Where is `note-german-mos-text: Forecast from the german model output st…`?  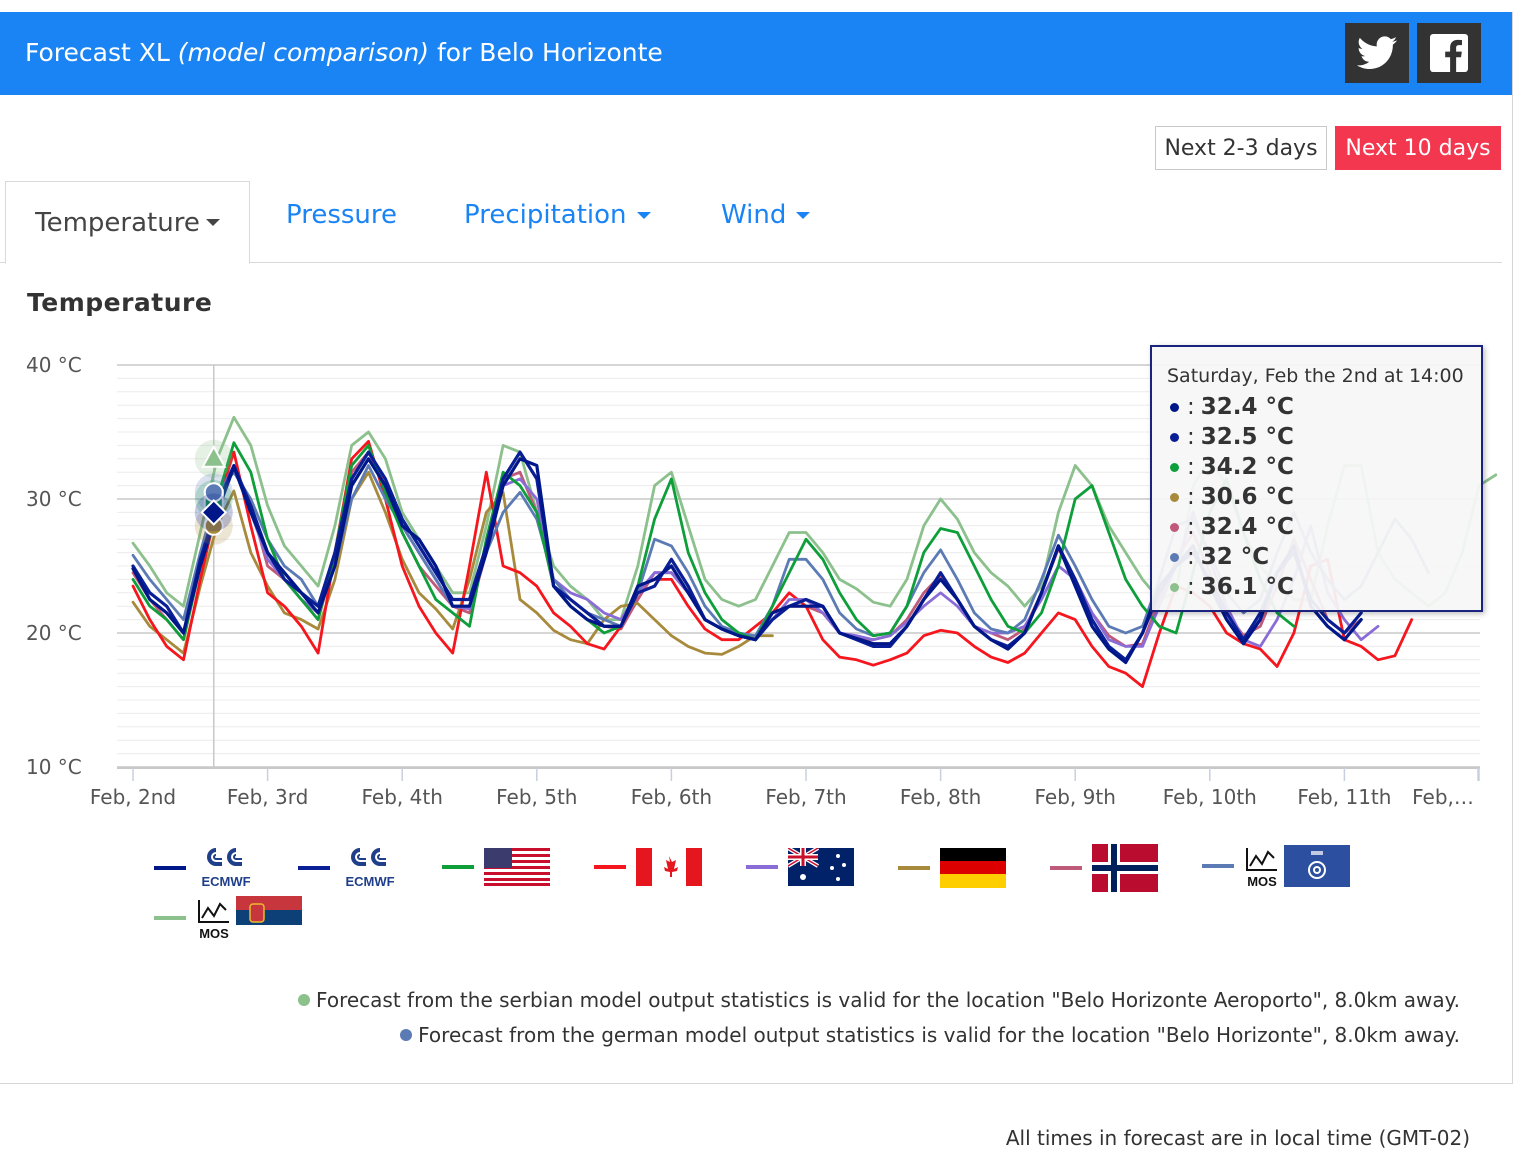
note-german-mos-text: Forecast from the german model output st… is located at coordinates (939, 1035).